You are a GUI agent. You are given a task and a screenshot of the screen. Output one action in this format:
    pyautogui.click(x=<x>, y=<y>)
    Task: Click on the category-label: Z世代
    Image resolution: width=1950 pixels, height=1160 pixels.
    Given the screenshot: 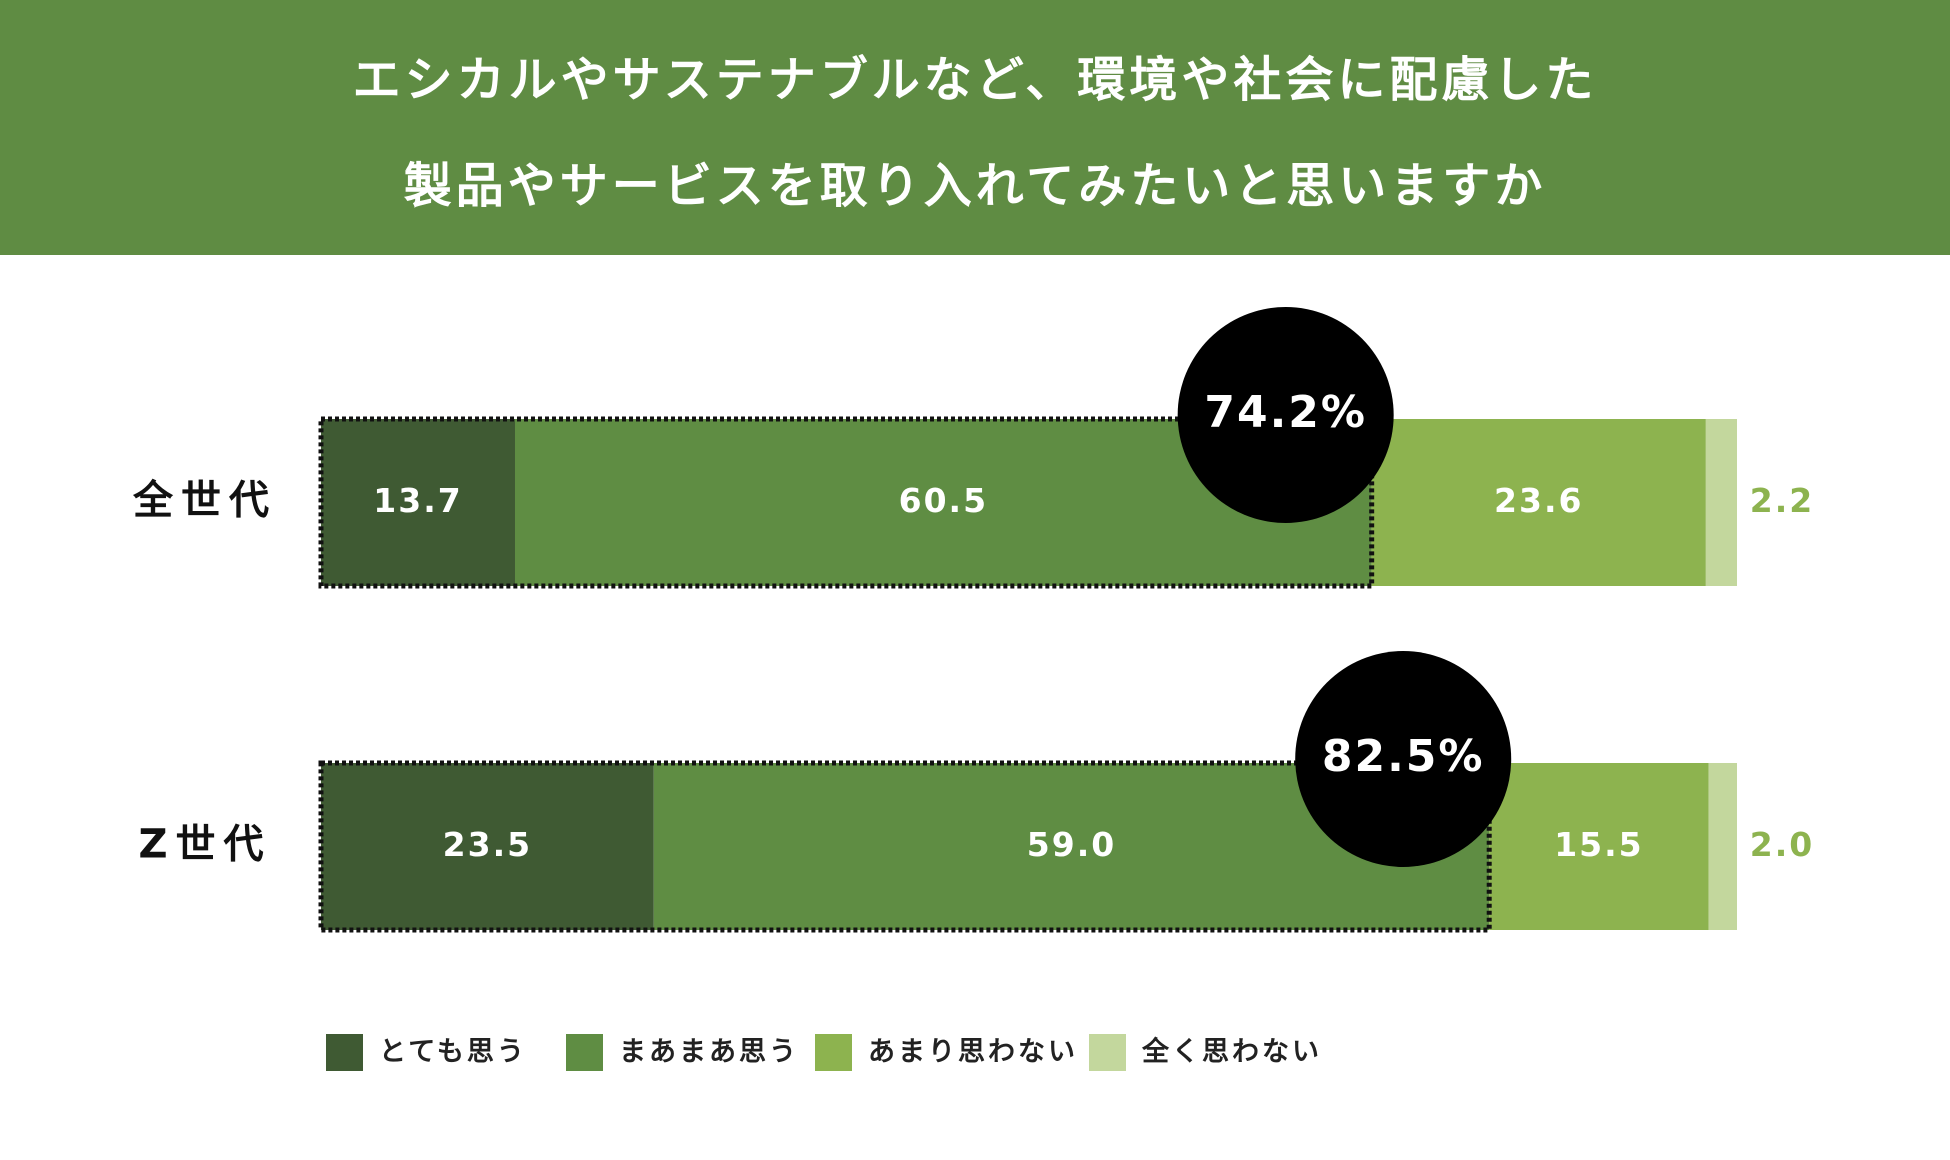 What is the action you would take?
    pyautogui.click(x=204, y=845)
    